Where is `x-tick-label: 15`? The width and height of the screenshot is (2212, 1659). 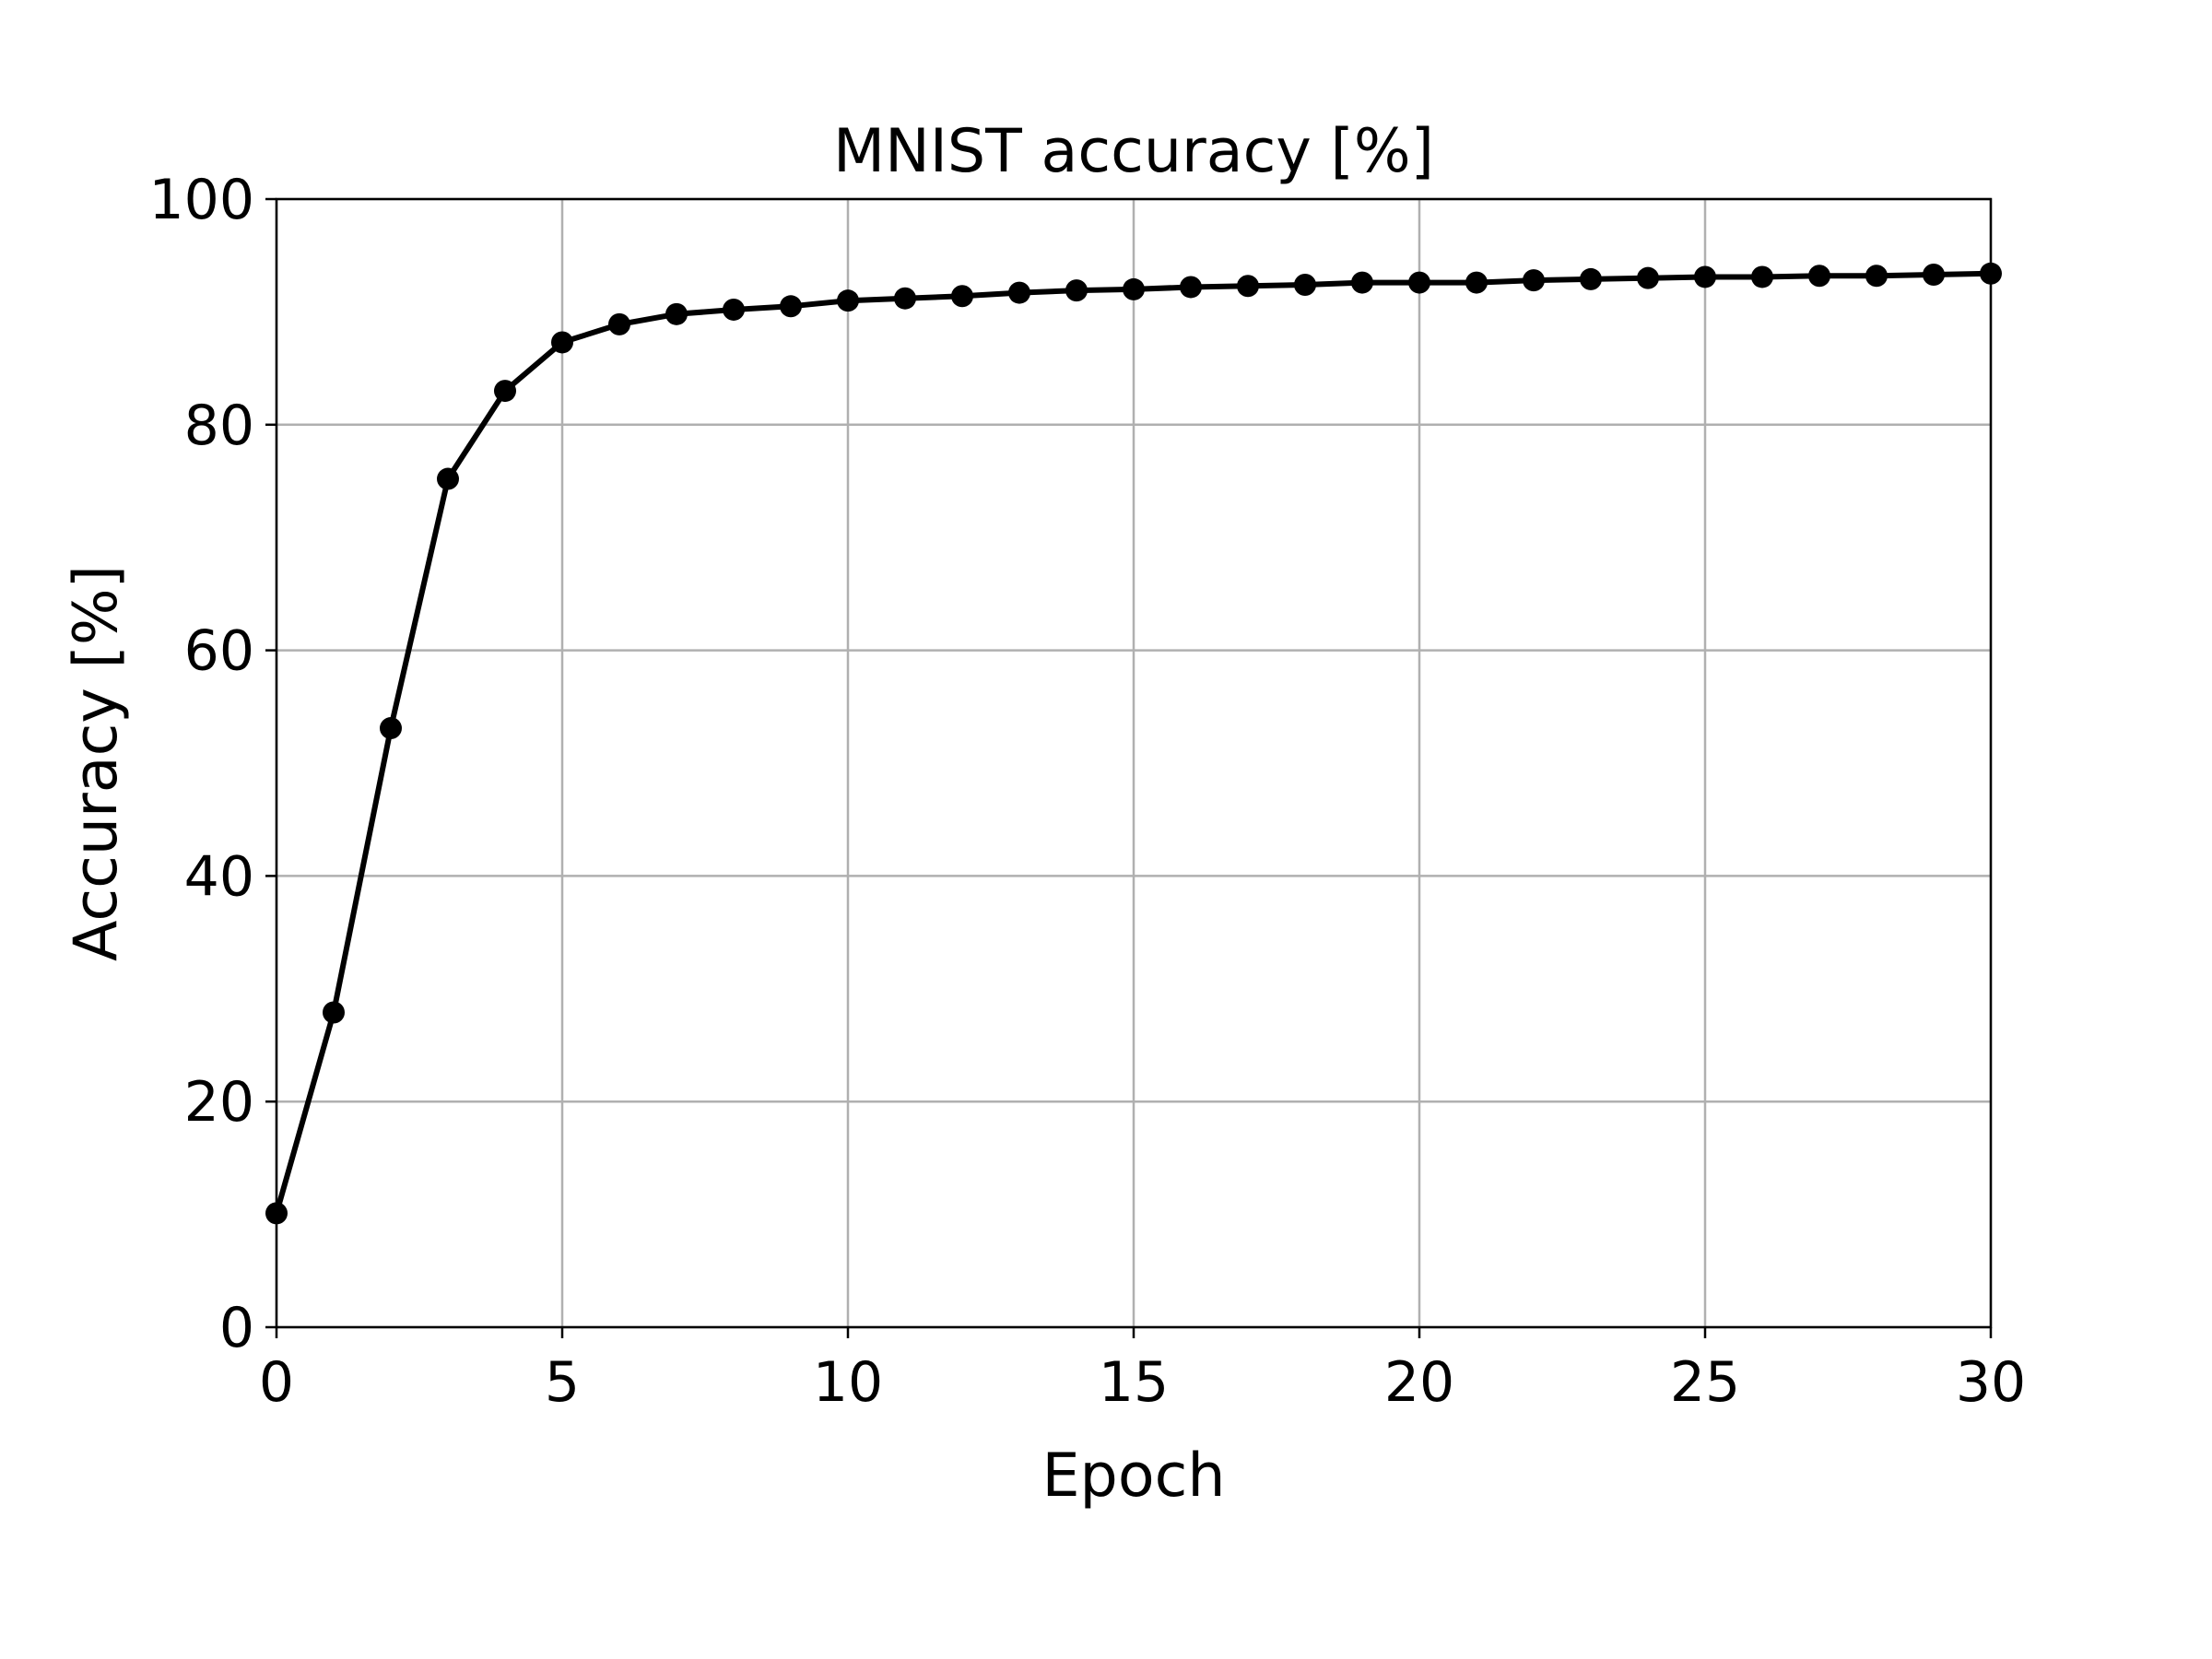 x-tick-label: 15 is located at coordinates (1134, 1382).